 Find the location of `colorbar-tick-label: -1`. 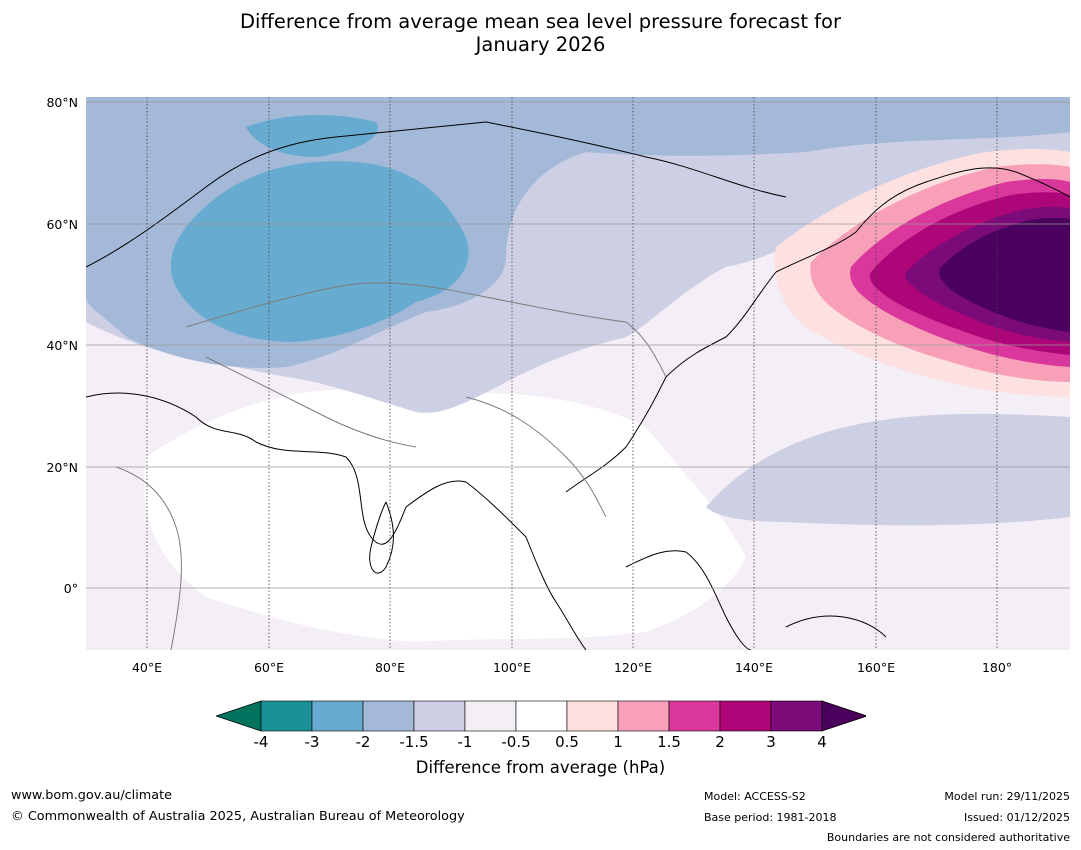

colorbar-tick-label: -1 is located at coordinates (465, 742).